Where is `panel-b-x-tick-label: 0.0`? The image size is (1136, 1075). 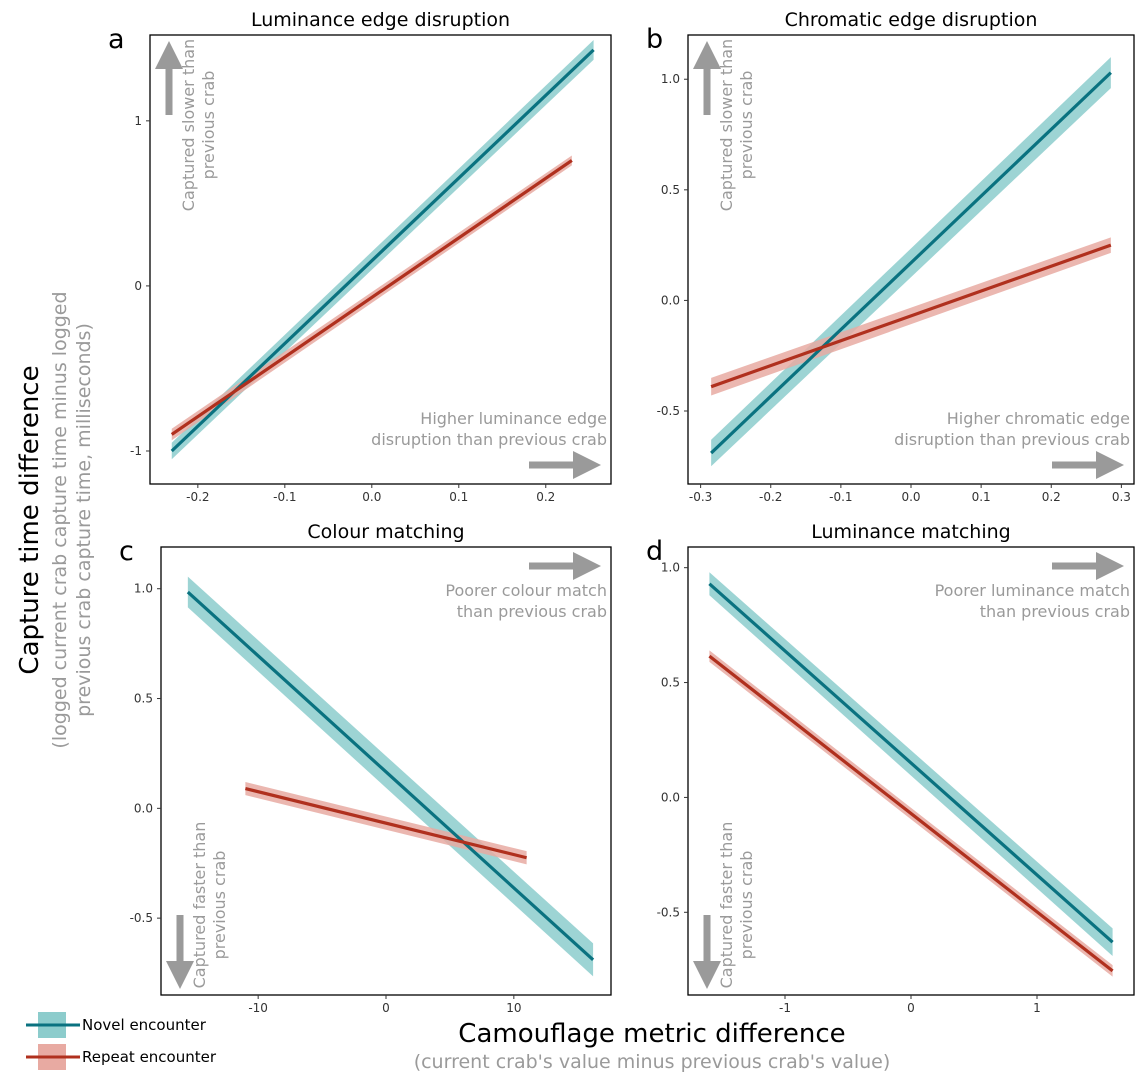 panel-b-x-tick-label: 0.0 is located at coordinates (910, 497).